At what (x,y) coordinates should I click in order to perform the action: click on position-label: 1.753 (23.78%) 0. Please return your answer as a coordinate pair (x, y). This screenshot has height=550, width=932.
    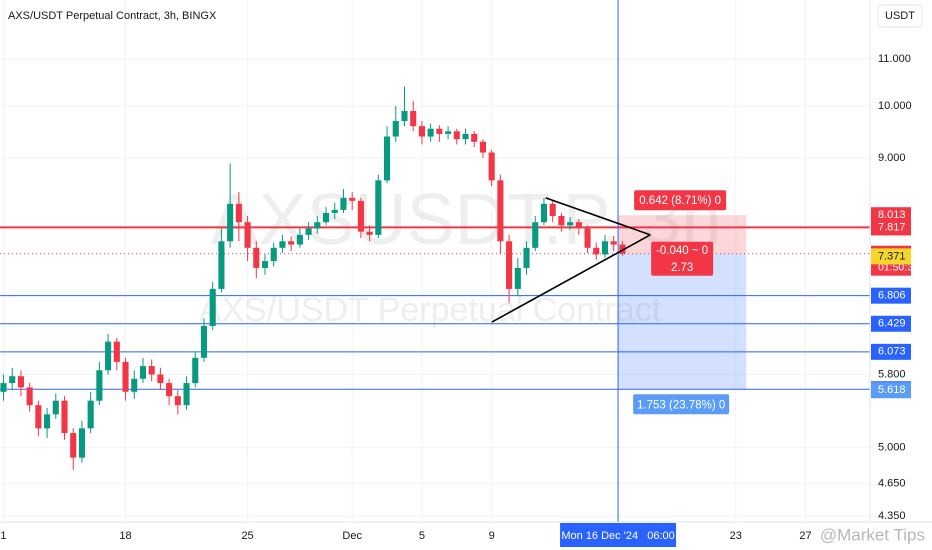
    Looking at the image, I should click on (681, 405).